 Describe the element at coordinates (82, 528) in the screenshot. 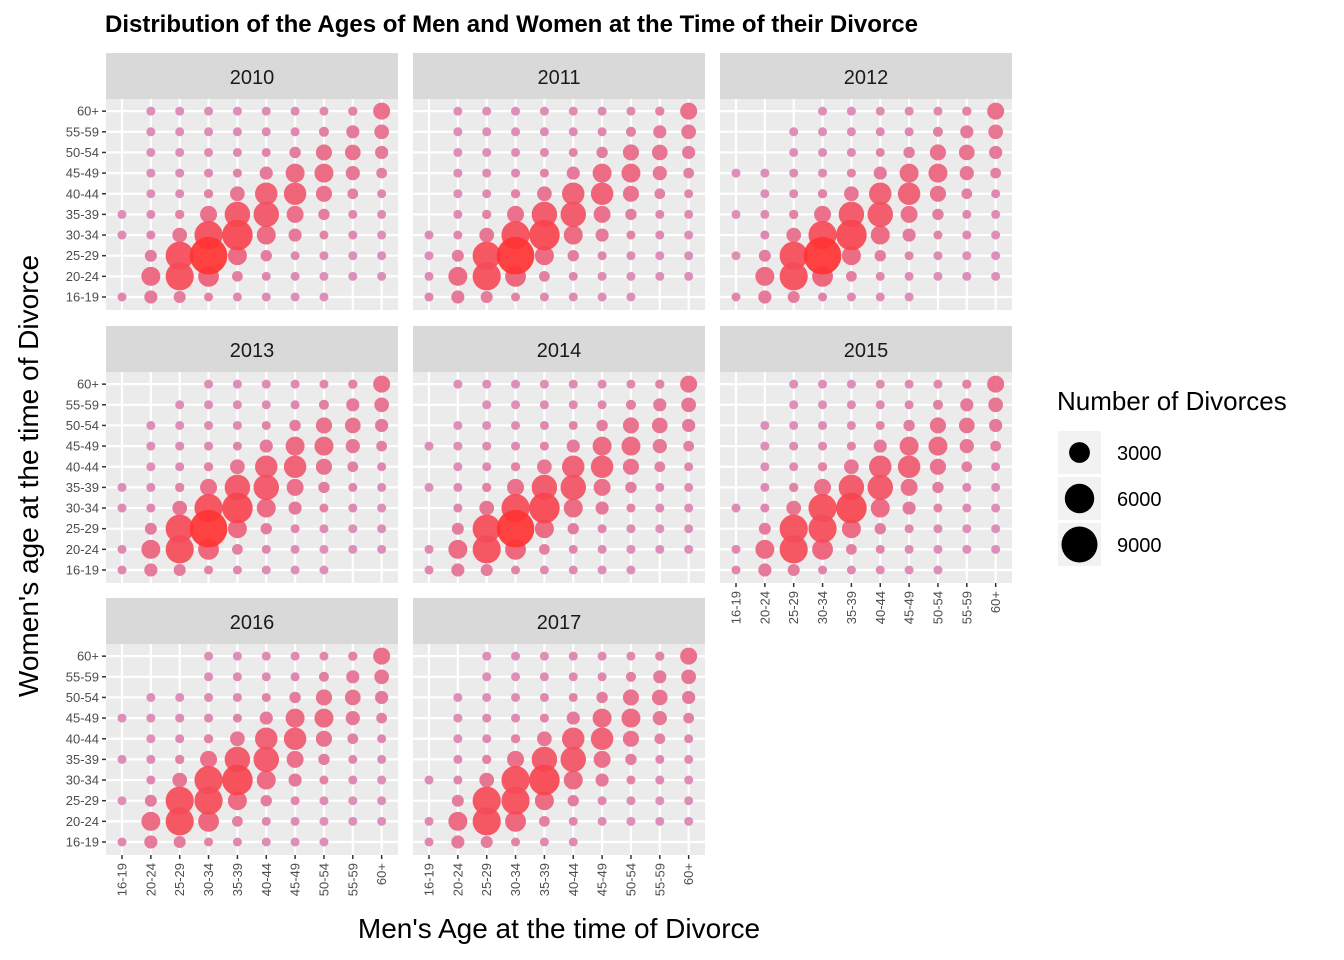

I see `y-tick-label: 25-29` at that location.